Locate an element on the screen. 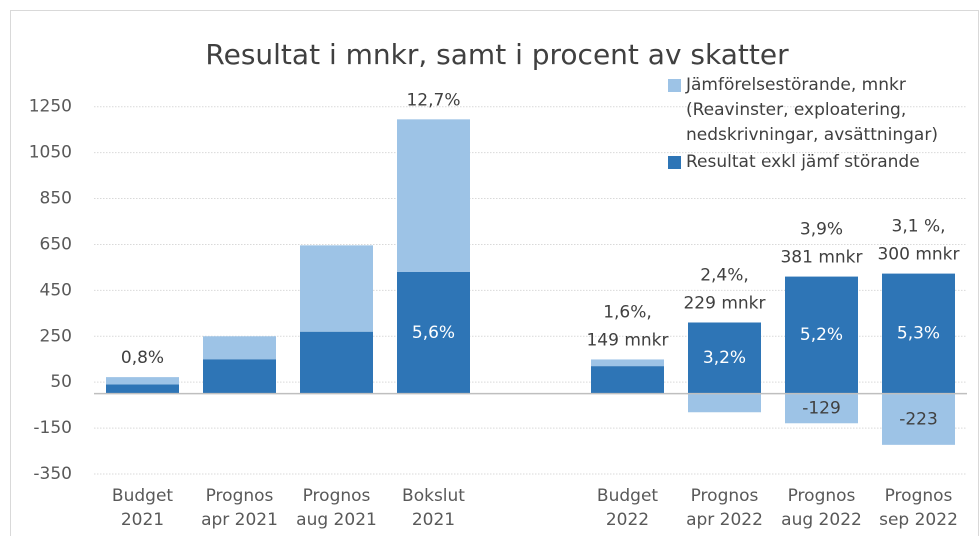 The height and width of the screenshot is (536, 979). y-tick-label: 450 is located at coordinates (56, 290).